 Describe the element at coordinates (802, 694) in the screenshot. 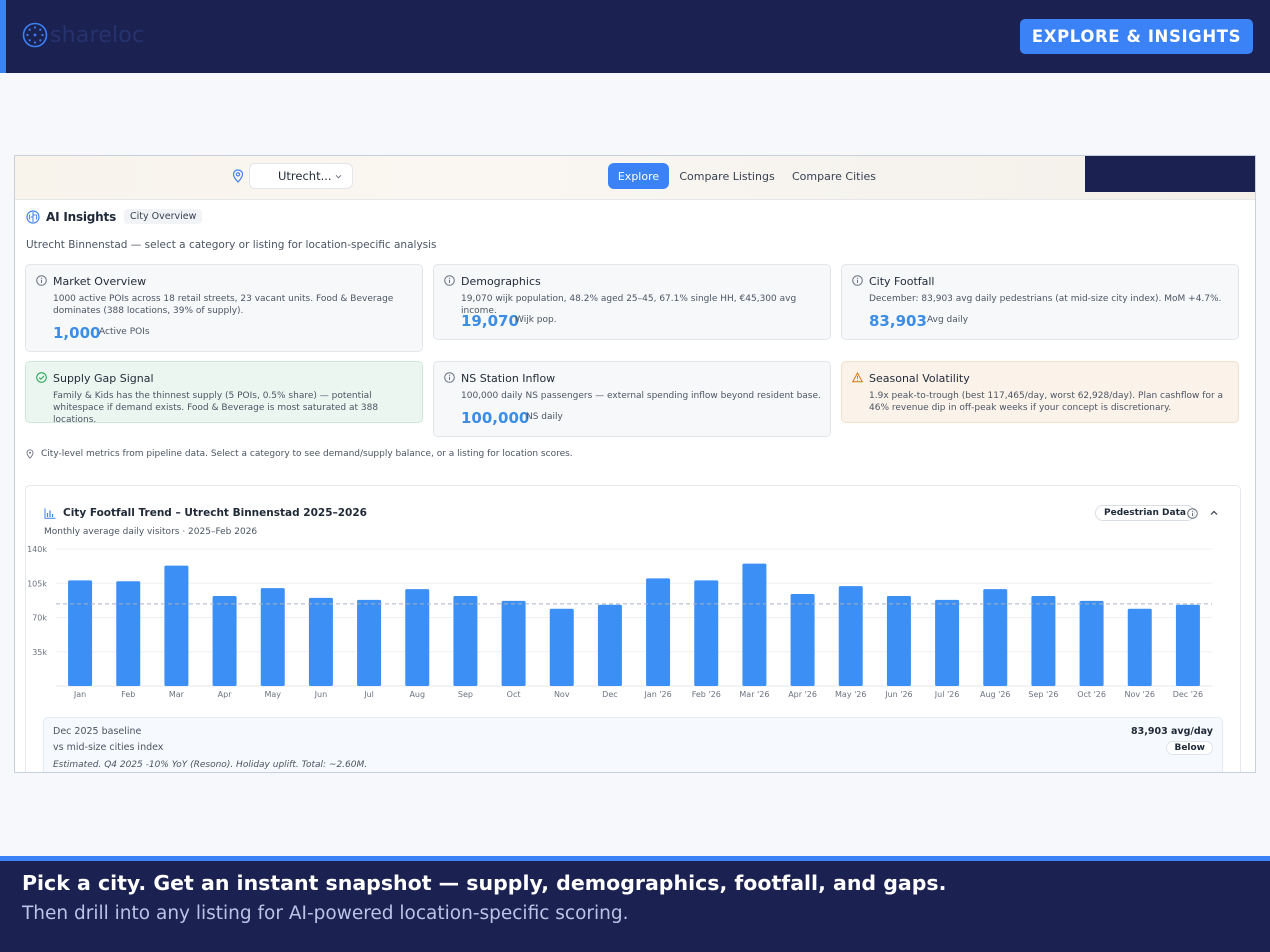

I see `x-tick-label: Apr '26` at that location.